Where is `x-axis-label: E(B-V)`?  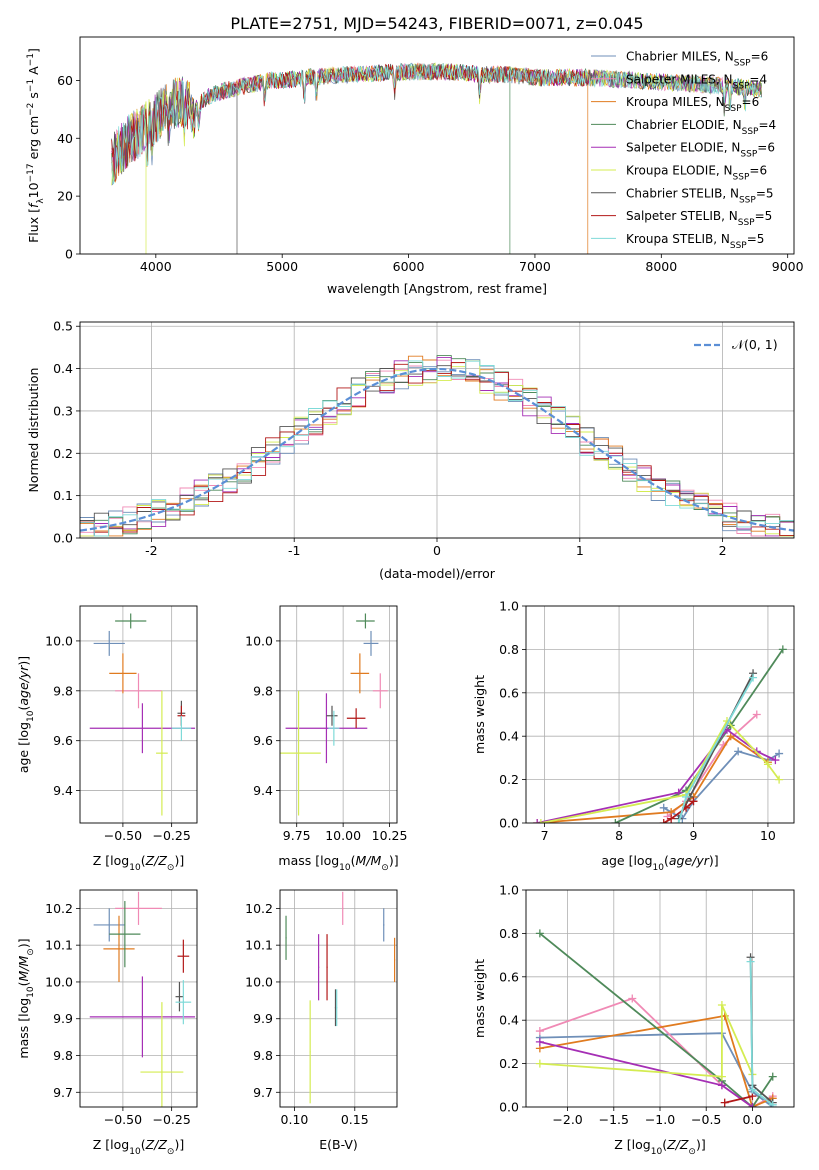 x-axis-label: E(B-V) is located at coordinates (338, 1144).